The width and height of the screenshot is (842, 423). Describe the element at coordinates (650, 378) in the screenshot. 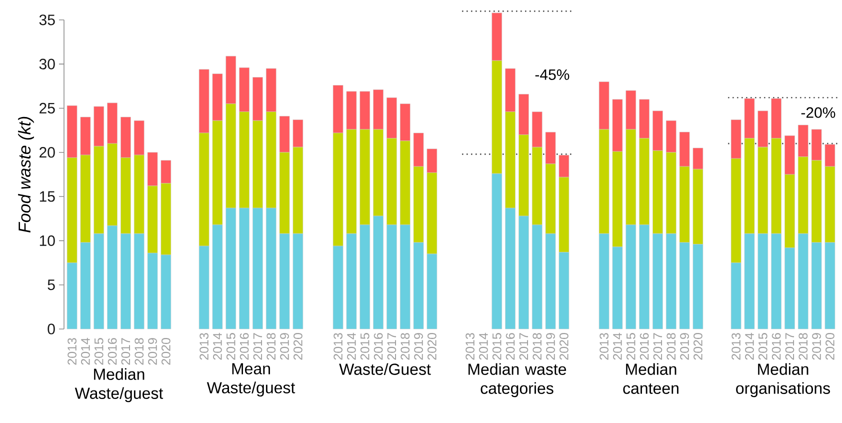

I see `x-axis-title: Median canteen` at that location.